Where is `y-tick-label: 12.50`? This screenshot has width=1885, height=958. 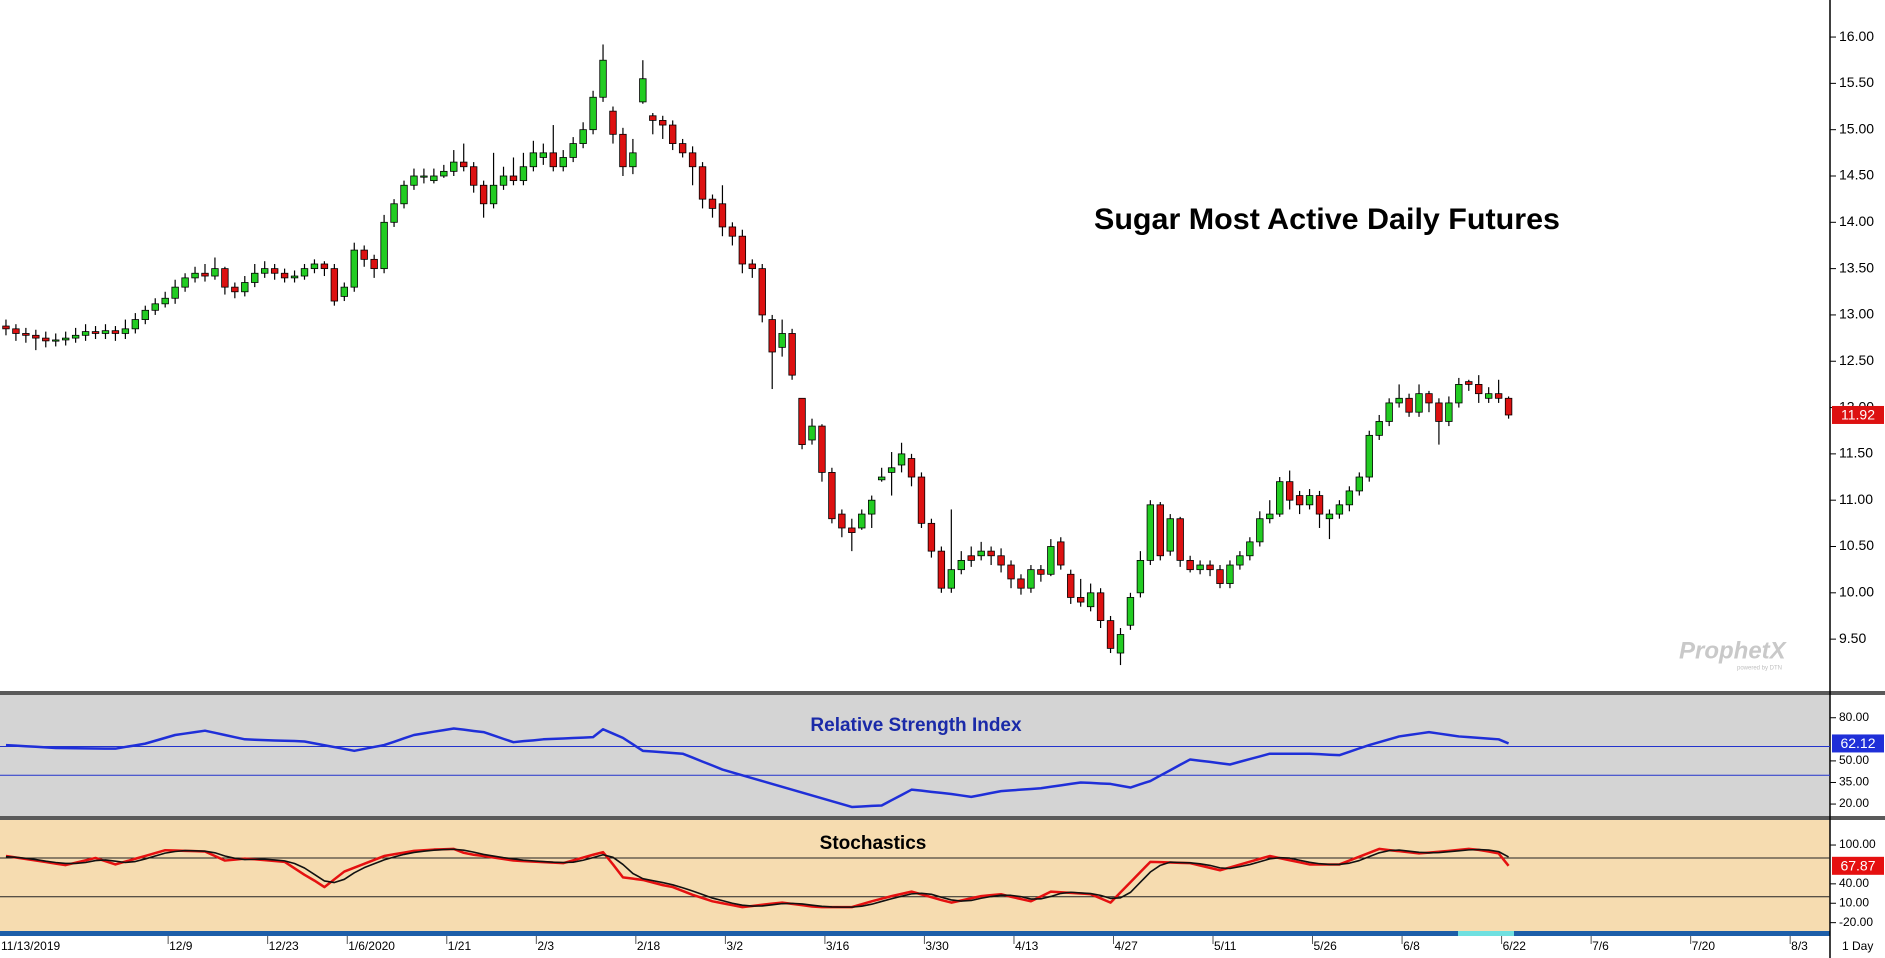
y-tick-label: 12.50 is located at coordinates (1856, 360).